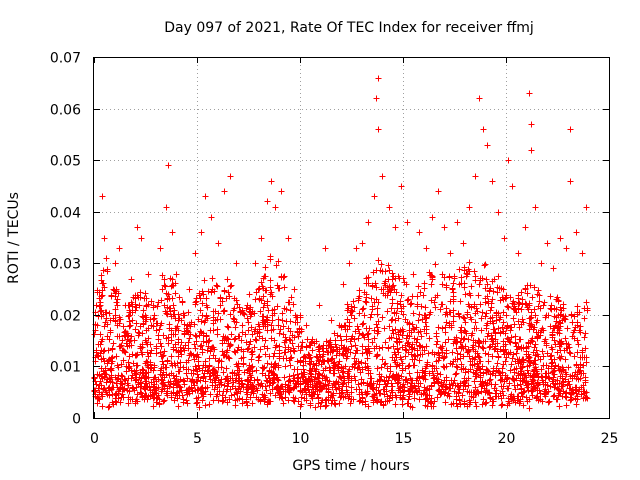 The image size is (640, 480). I want to click on y-tick-label: 0.04, so click(65, 214).